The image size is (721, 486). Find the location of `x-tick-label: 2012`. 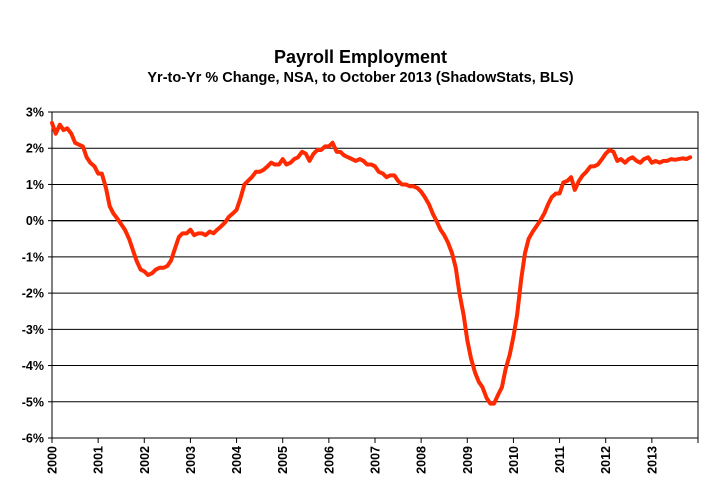

x-tick-label: 2012 is located at coordinates (606, 460).